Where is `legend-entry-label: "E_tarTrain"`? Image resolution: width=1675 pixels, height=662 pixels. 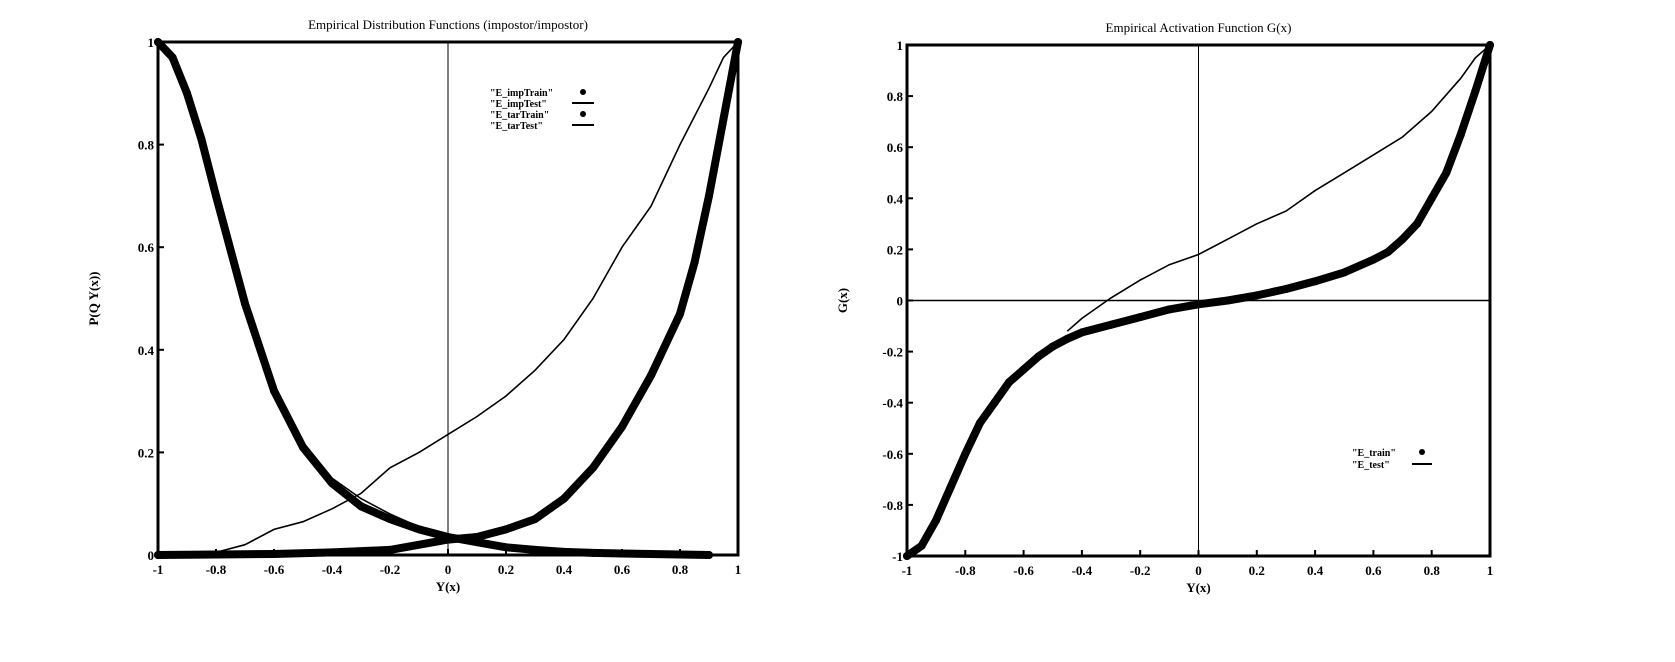 legend-entry-label: "E_tarTrain" is located at coordinates (519, 115).